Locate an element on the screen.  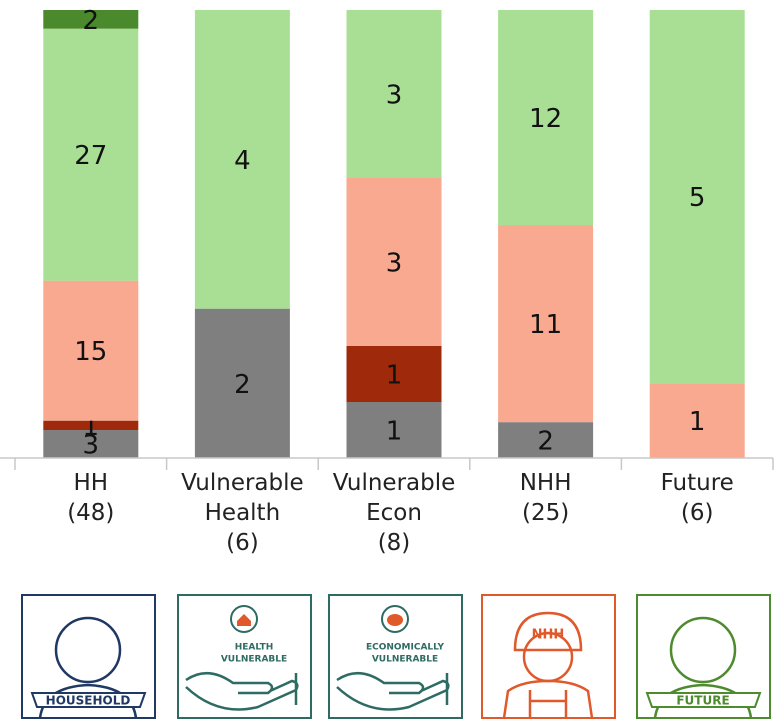
icon: FUTURE is located at coordinates (703, 656).